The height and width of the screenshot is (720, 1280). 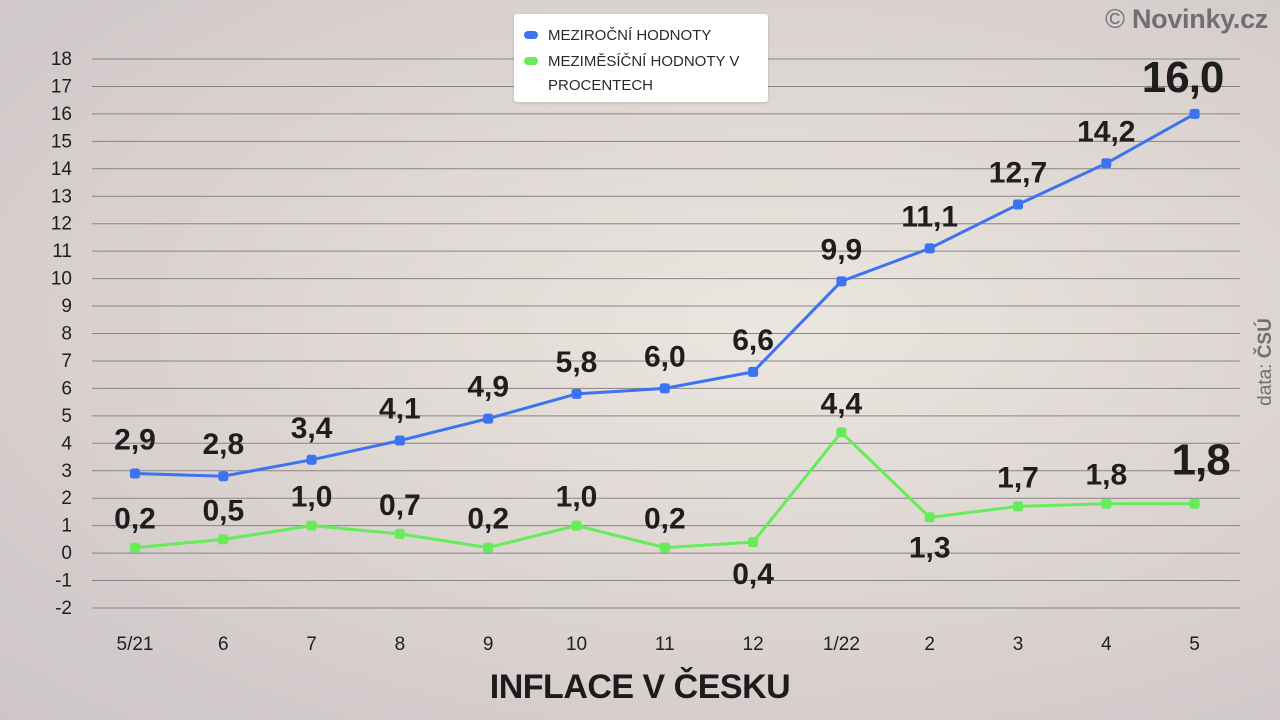 What do you see at coordinates (223, 510) in the screenshot?
I see `data-label: 0,5` at bounding box center [223, 510].